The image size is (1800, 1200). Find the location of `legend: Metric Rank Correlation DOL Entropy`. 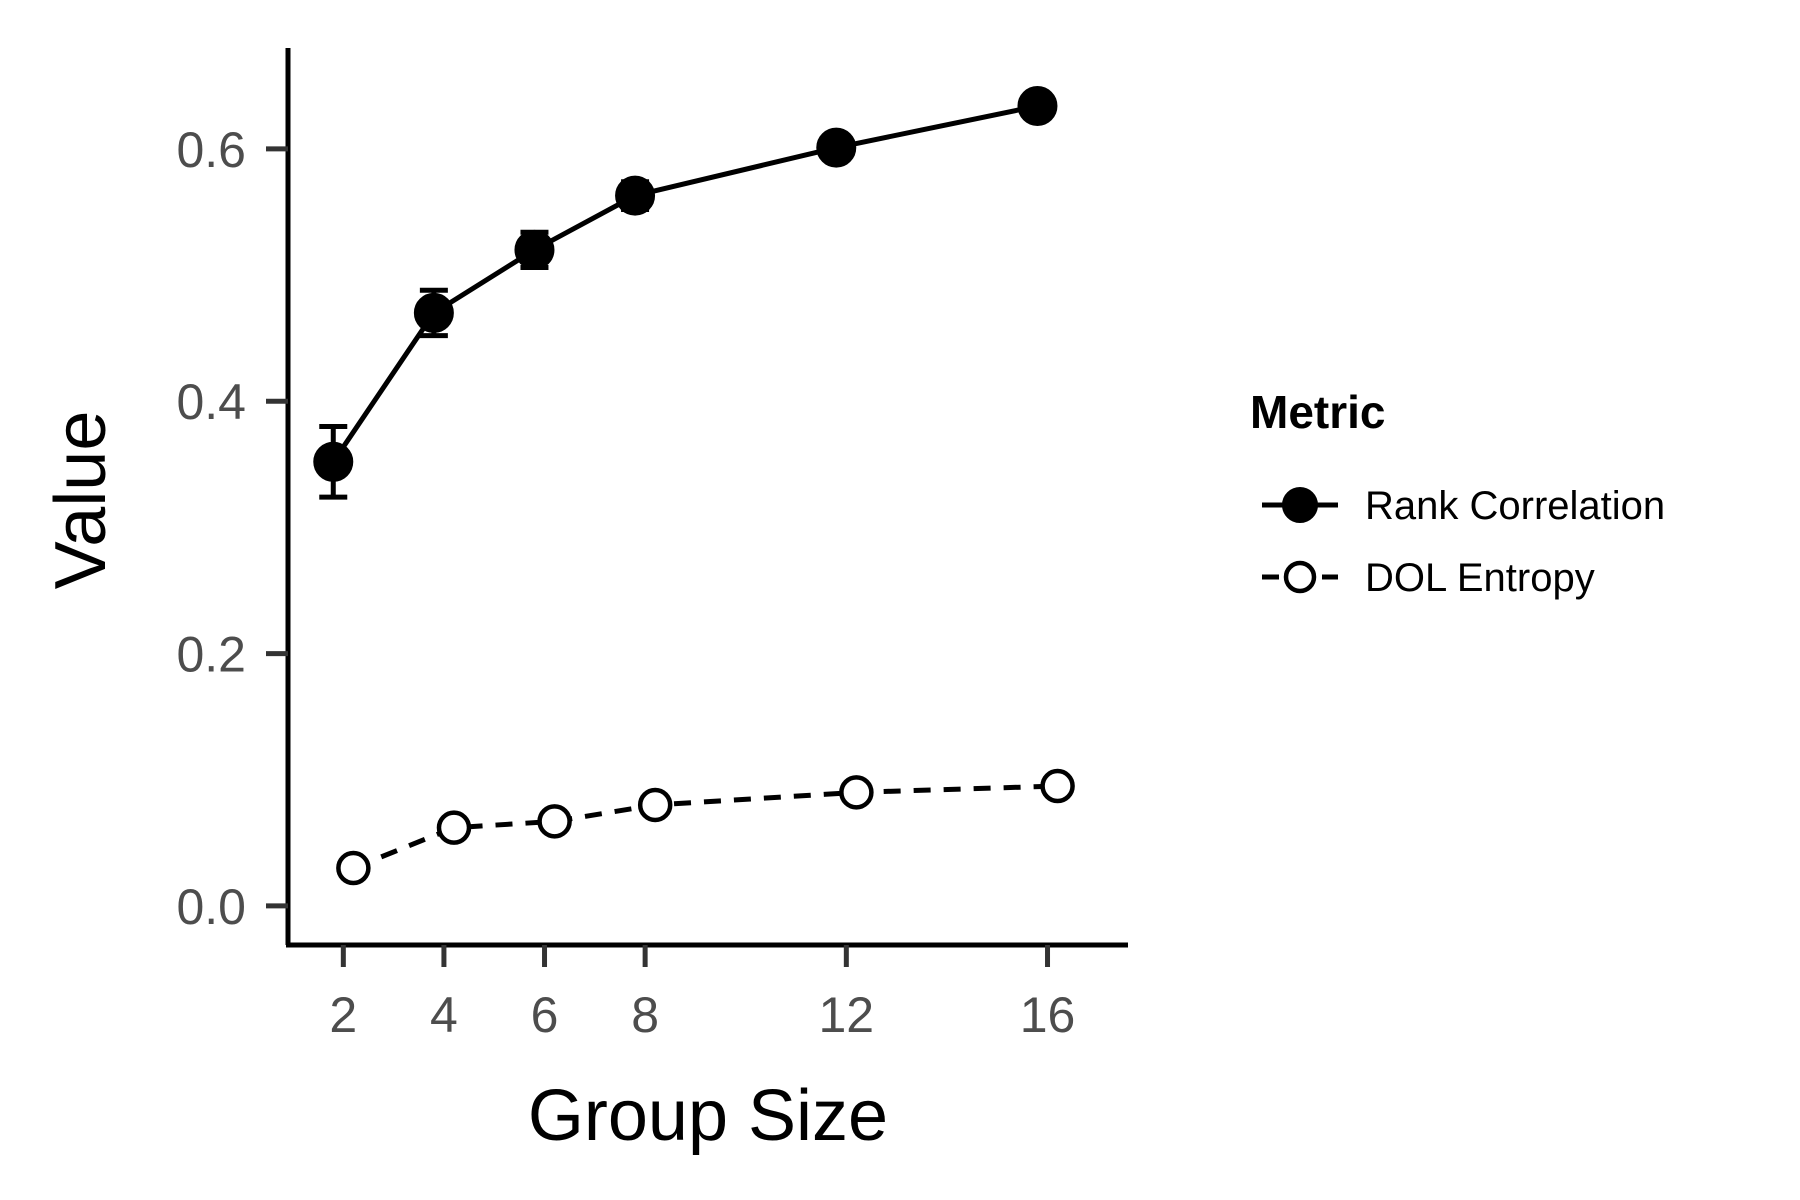

legend: Metric Rank Correlation DOL Entropy is located at coordinates (1457, 493).